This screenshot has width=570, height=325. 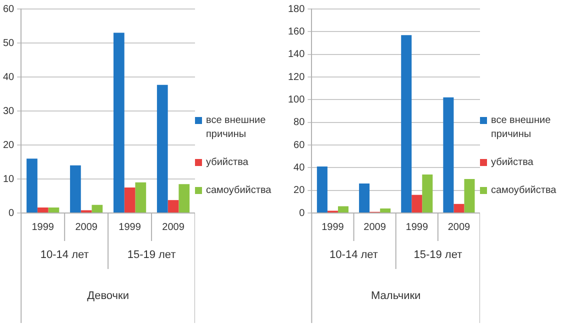 What do you see at coordinates (297, 100) in the screenshot?
I see `y-tick-label: 100` at bounding box center [297, 100].